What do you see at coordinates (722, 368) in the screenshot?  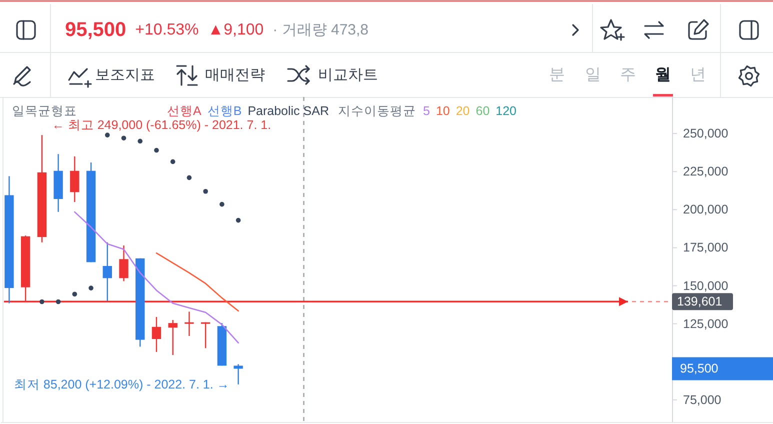 I see `price-label: 95,500` at bounding box center [722, 368].